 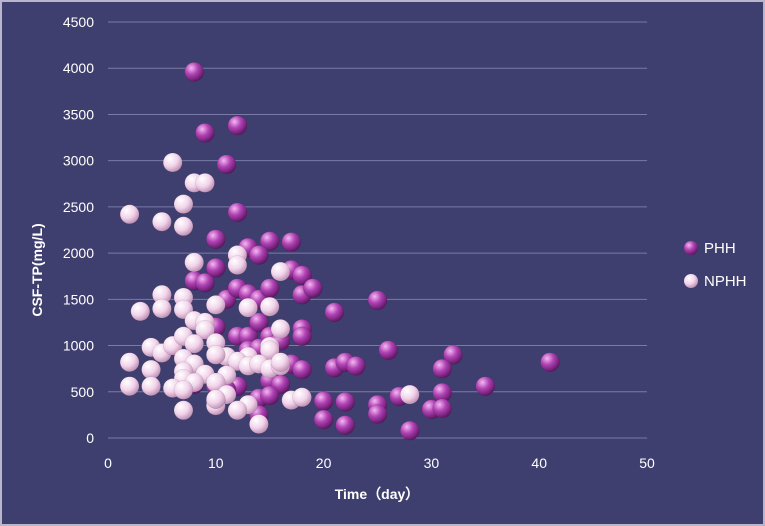 I want to click on y-axis-ticks: 0 500 1000 1500 2000 2500 3000 3500 4000 4500, so click(x=78, y=230).